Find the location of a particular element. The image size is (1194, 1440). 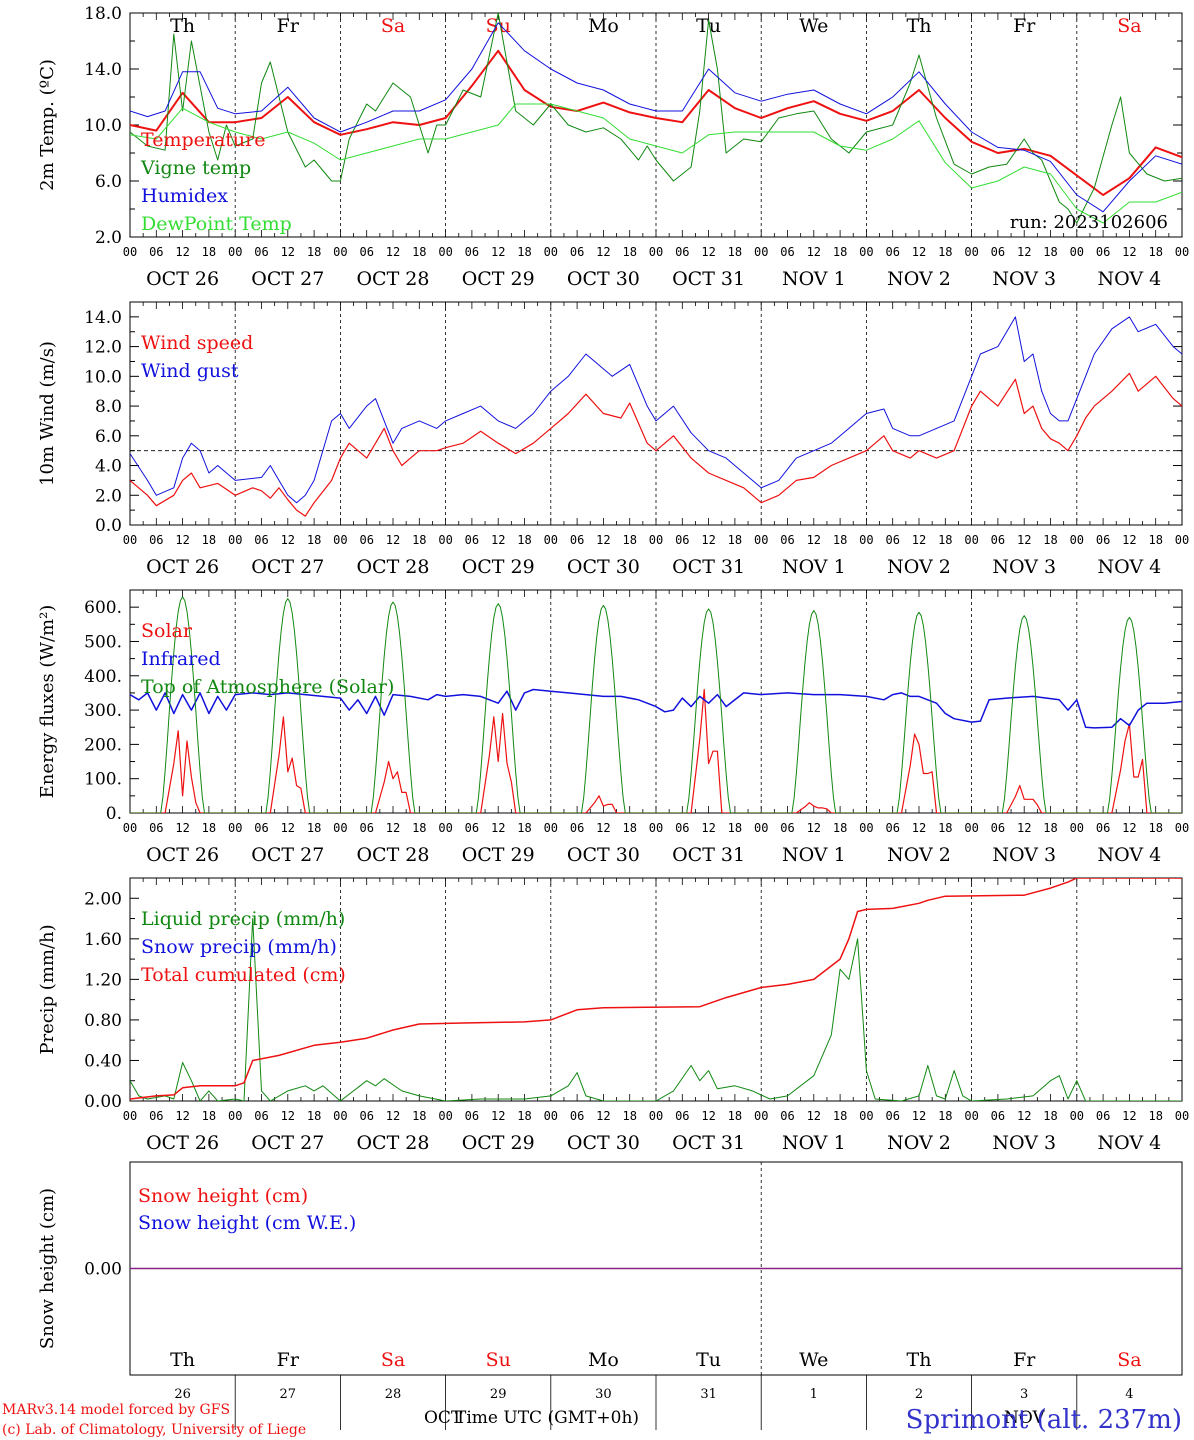

y-tick-label: 0.00 is located at coordinates (103, 1270).